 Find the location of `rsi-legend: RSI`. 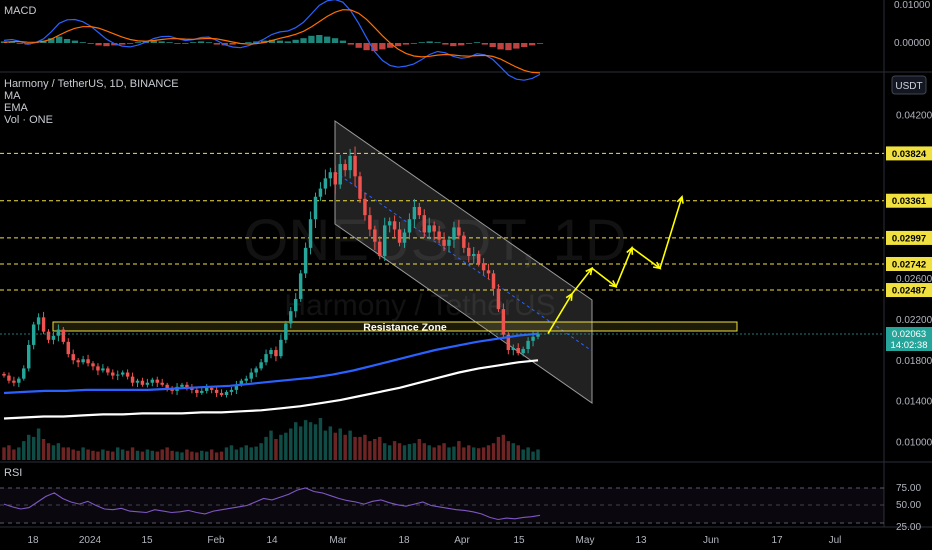

rsi-legend: RSI is located at coordinates (13, 473).